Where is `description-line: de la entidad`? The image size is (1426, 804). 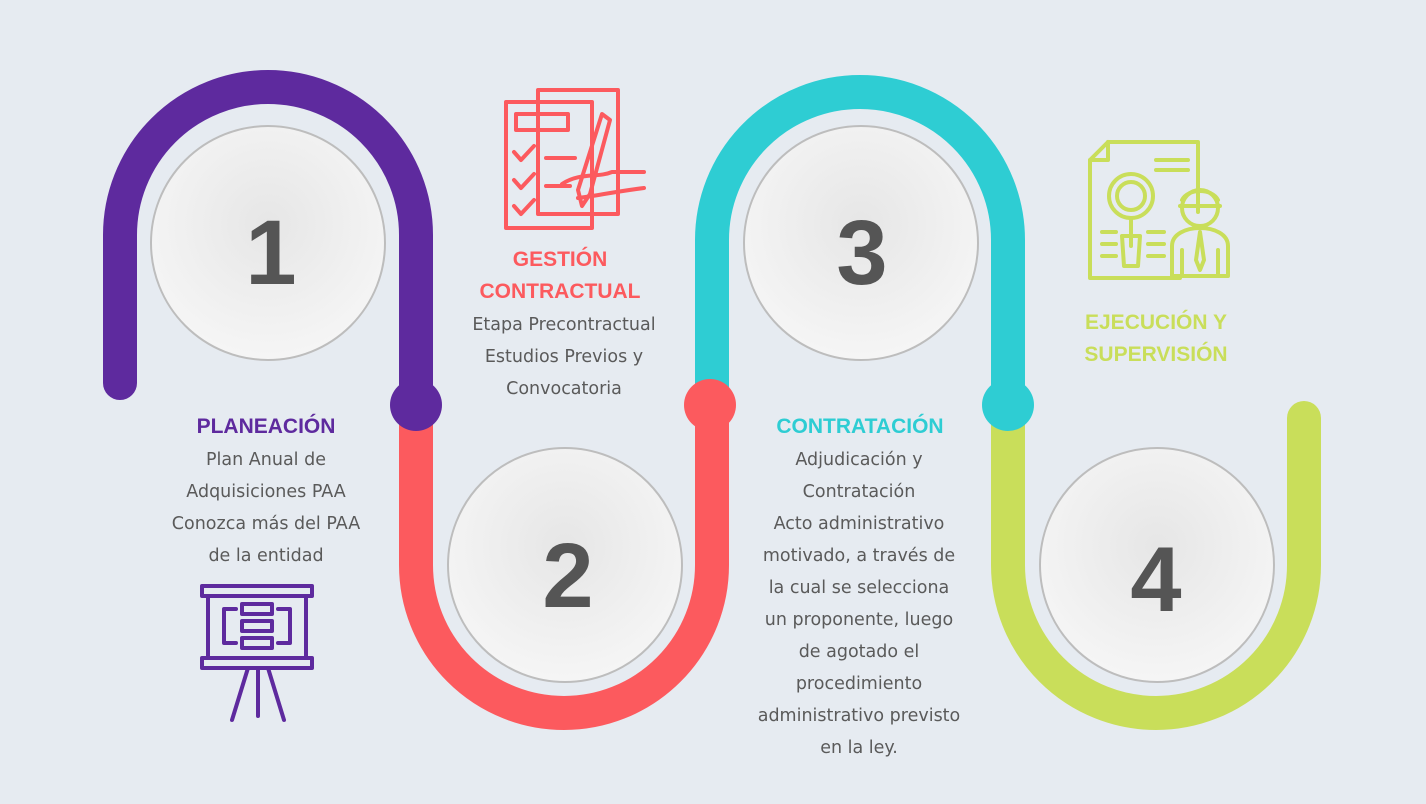
description-line: de la entidad is located at coordinates (266, 556).